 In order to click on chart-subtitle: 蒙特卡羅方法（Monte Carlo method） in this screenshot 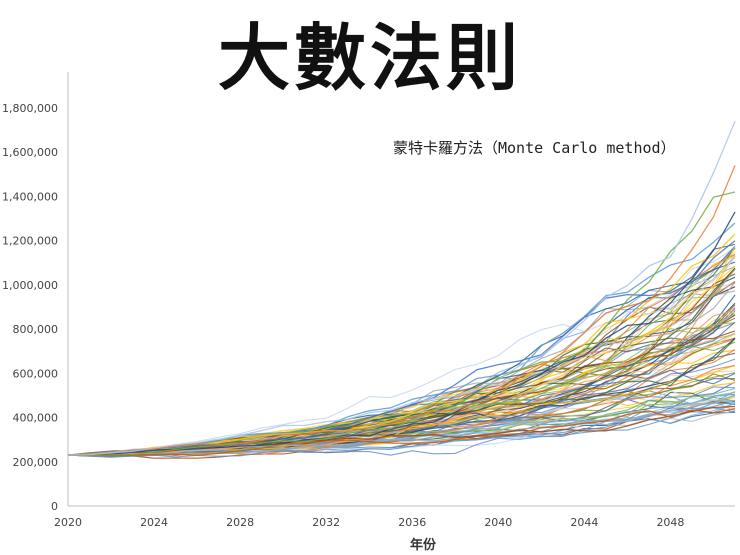, I will do `click(534, 148)`.